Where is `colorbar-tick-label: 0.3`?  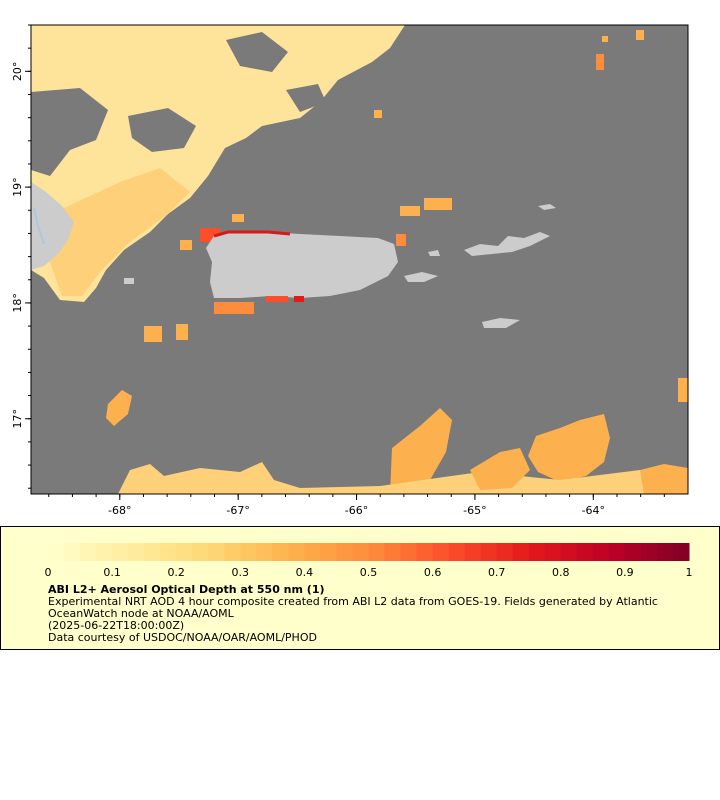
colorbar-tick-label: 0.3 is located at coordinates (241, 572).